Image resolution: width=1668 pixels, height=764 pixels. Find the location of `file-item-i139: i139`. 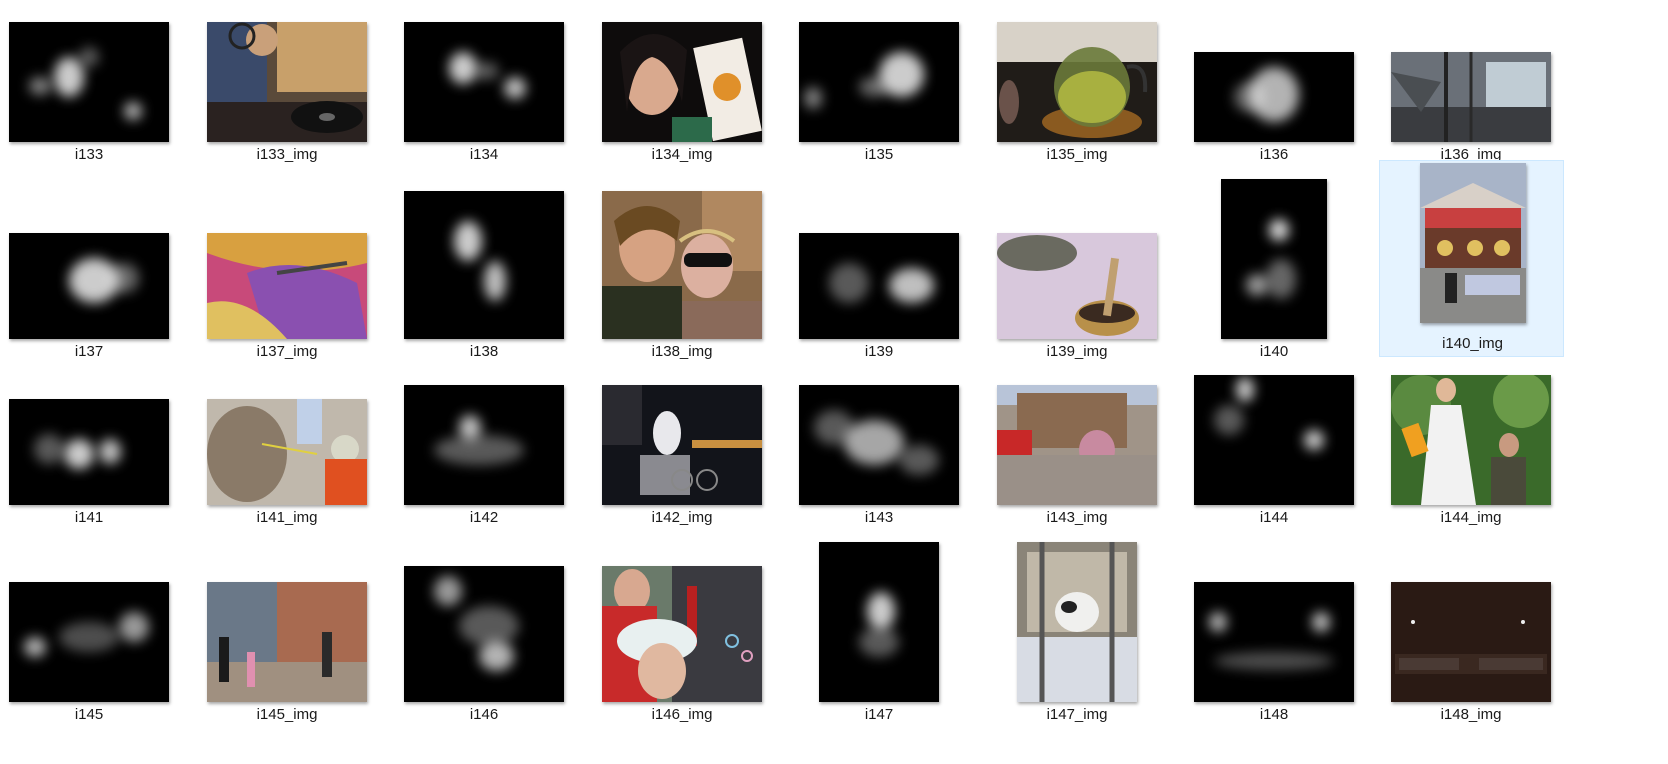

file-item-i139: i139 is located at coordinates (879, 295).